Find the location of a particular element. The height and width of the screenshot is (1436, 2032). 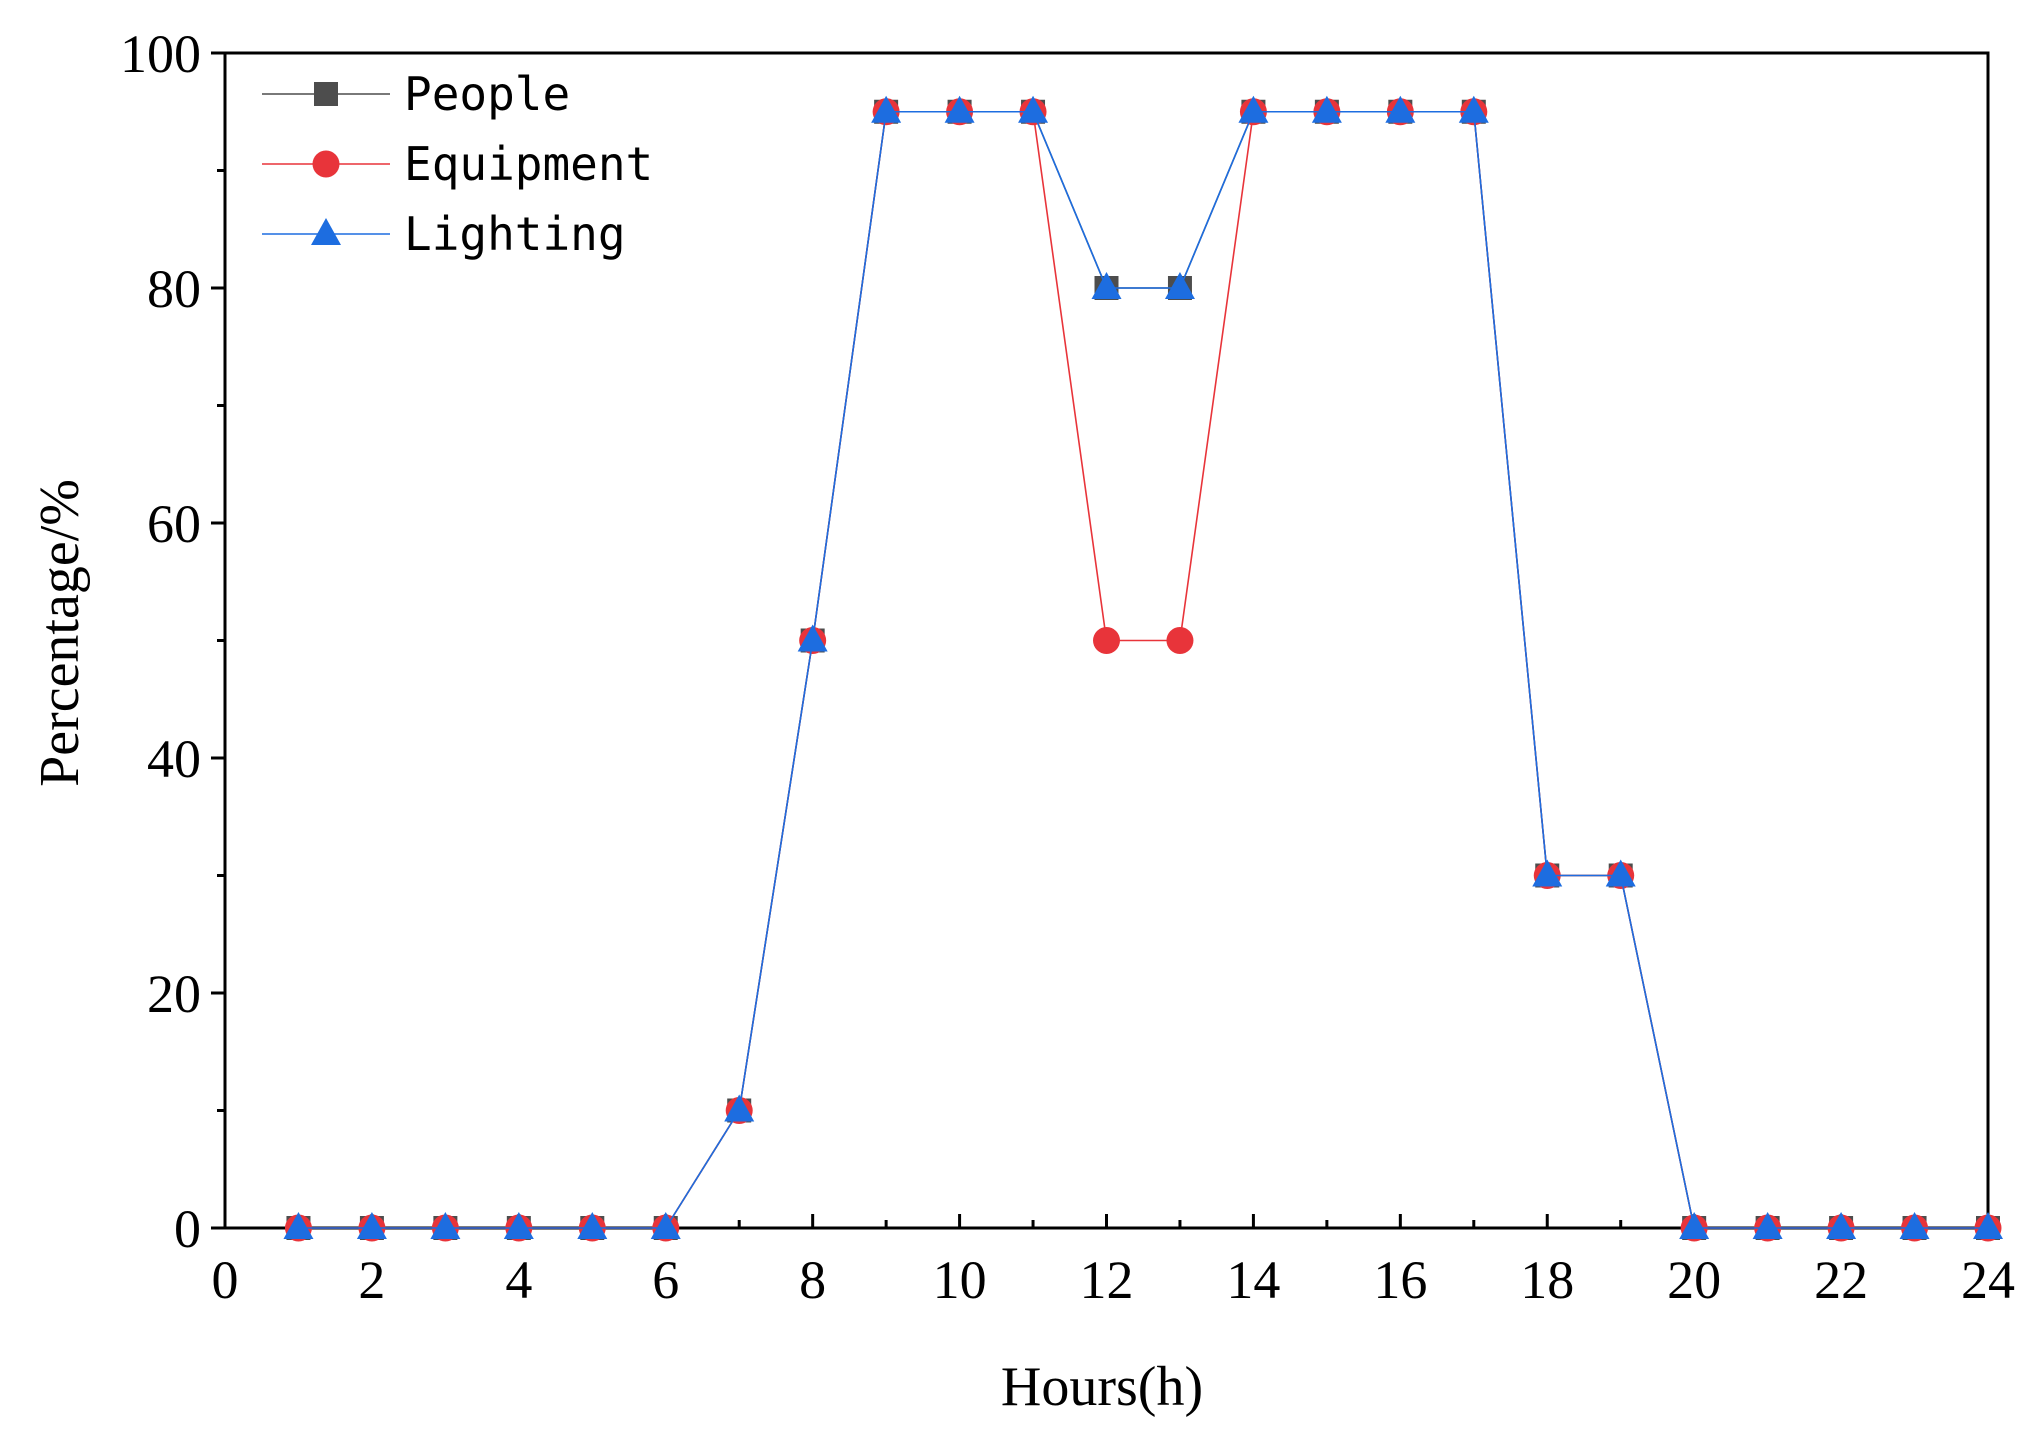

legend-item-equipment: Equipment is located at coordinates (457, 164).